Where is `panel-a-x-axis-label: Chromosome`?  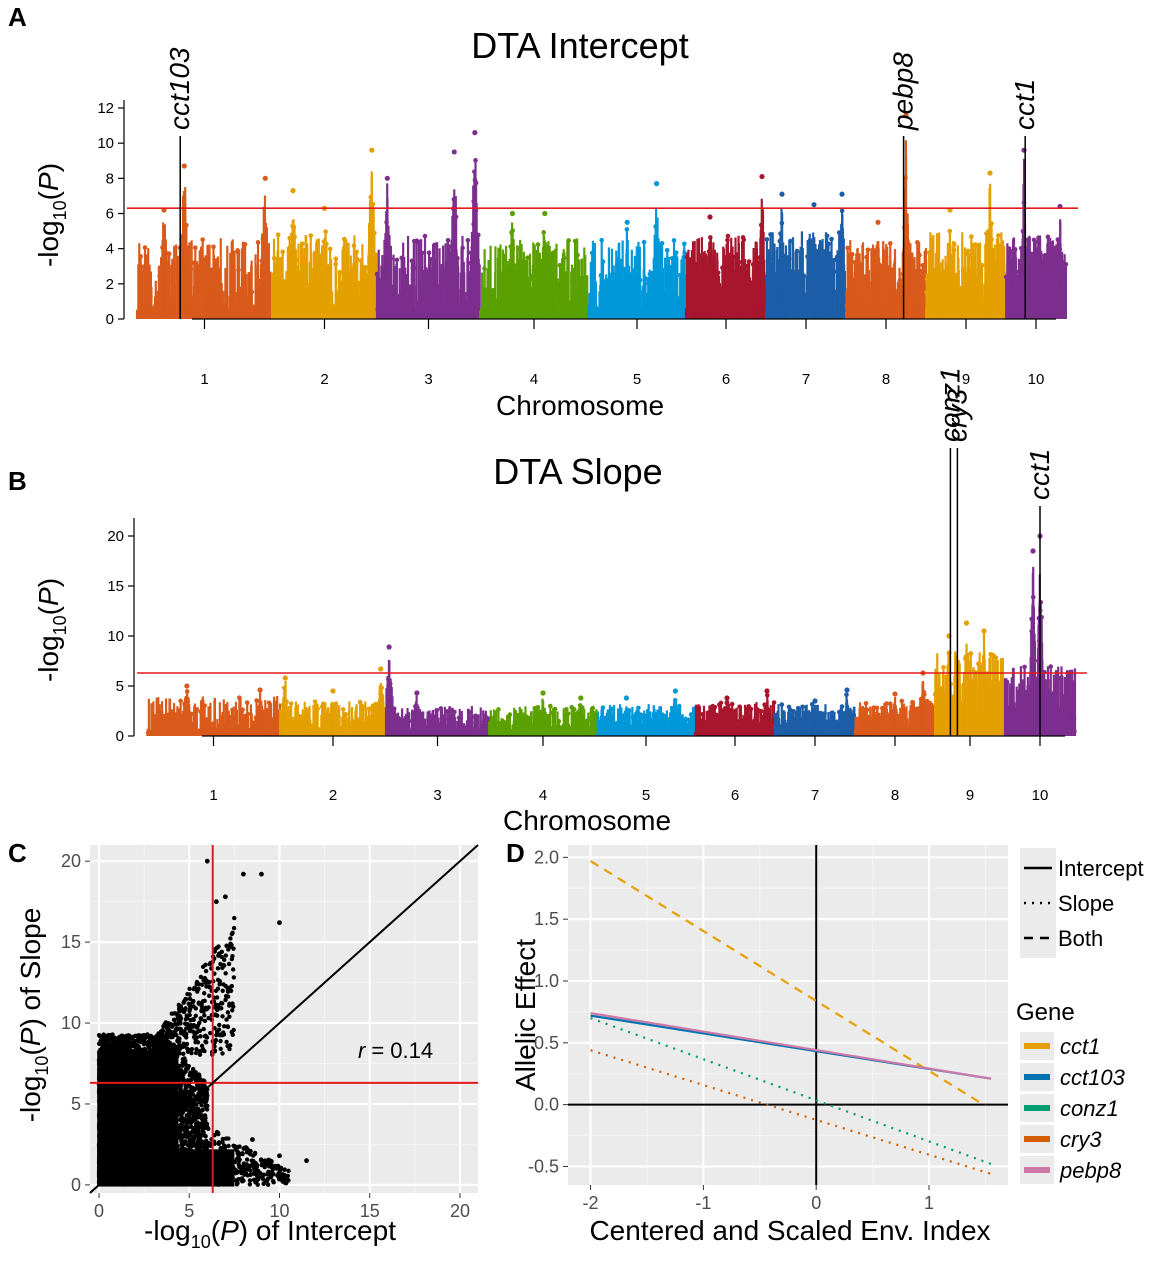 panel-a-x-axis-label: Chromosome is located at coordinates (580, 405).